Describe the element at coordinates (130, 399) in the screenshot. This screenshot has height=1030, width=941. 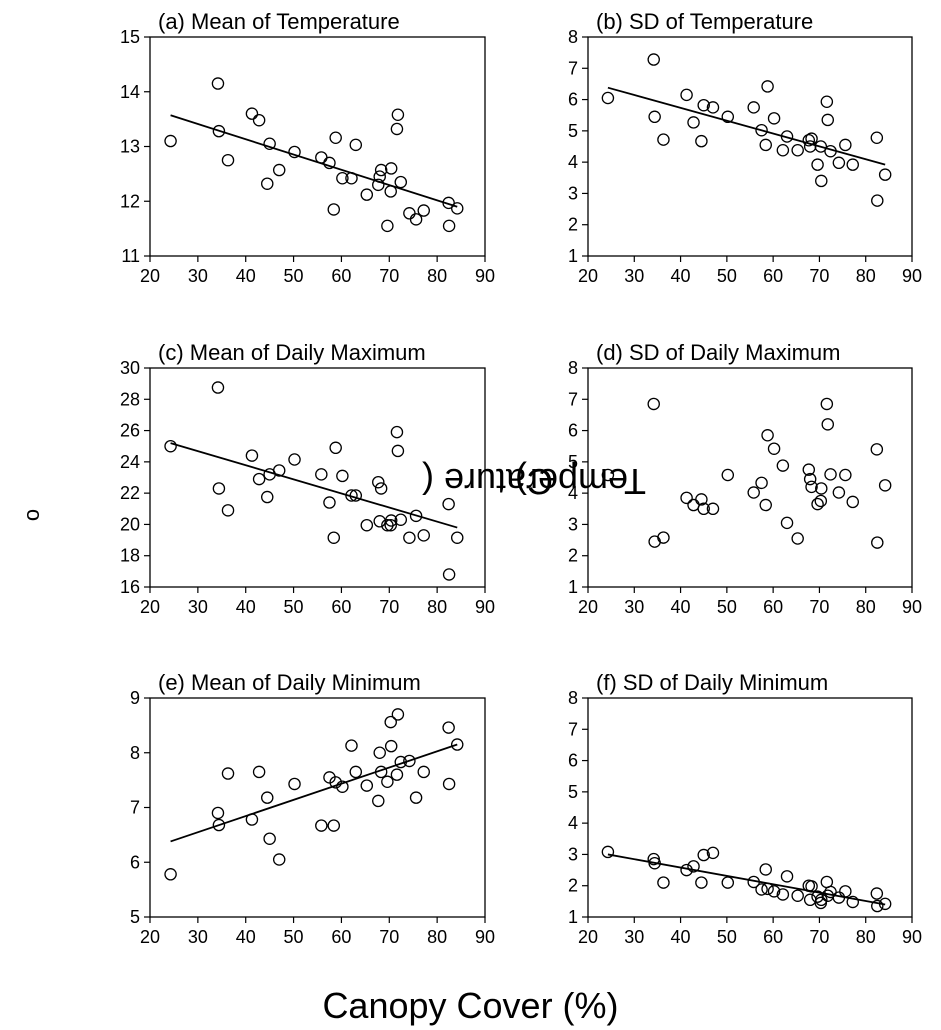
I see `y-tick-label: 28` at that location.